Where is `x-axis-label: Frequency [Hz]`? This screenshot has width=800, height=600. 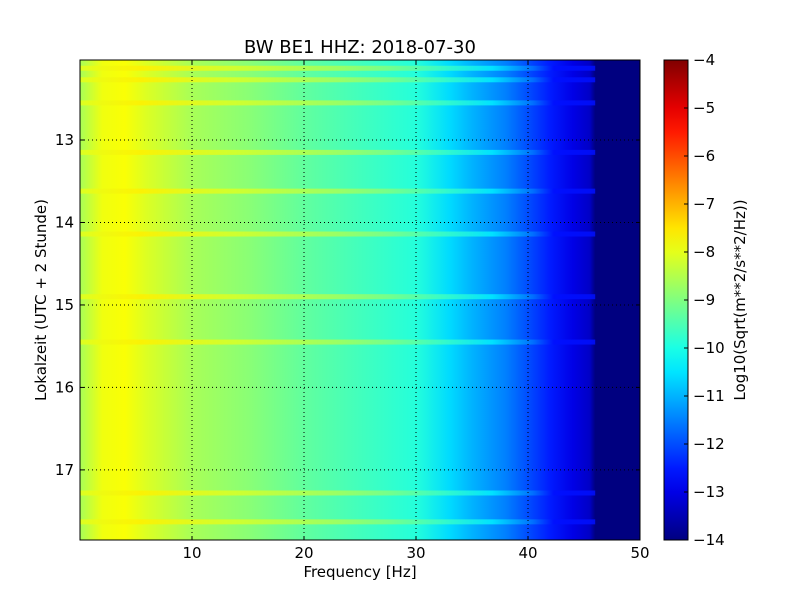
x-axis-label: Frequency [Hz] is located at coordinates (359, 572).